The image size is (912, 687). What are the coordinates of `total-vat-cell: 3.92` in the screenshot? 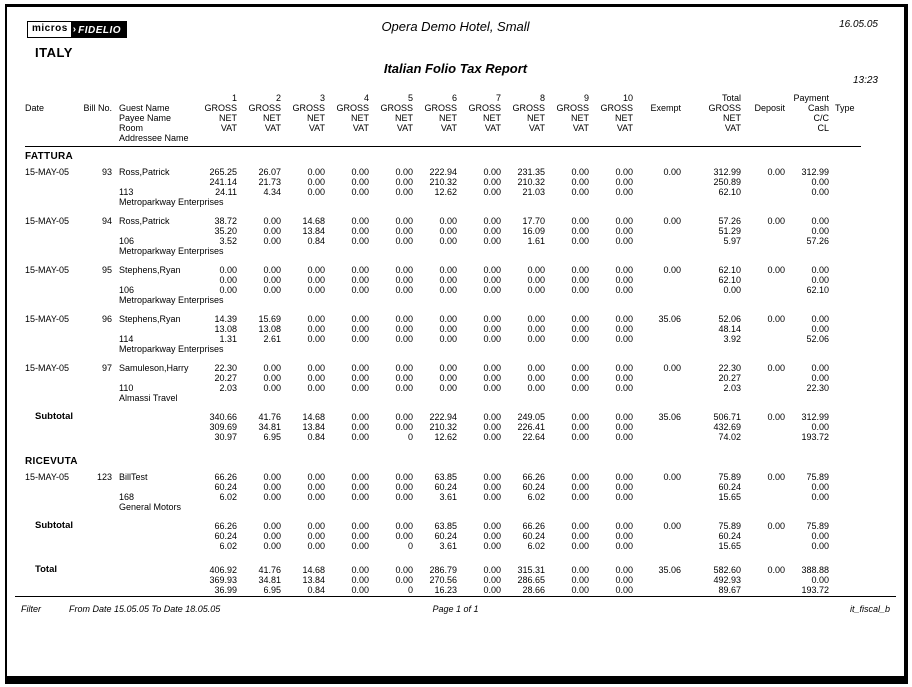 It's located at (732, 339).